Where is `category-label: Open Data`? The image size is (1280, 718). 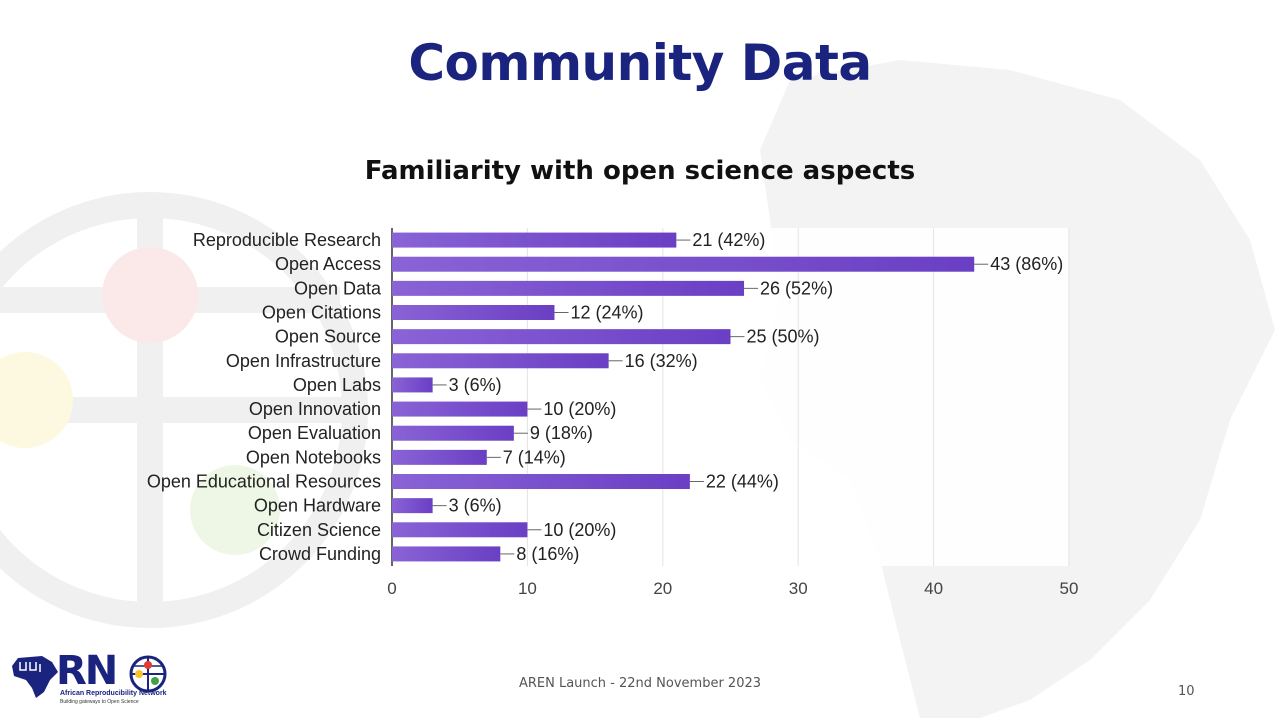
category-label: Open Data is located at coordinates (338, 288).